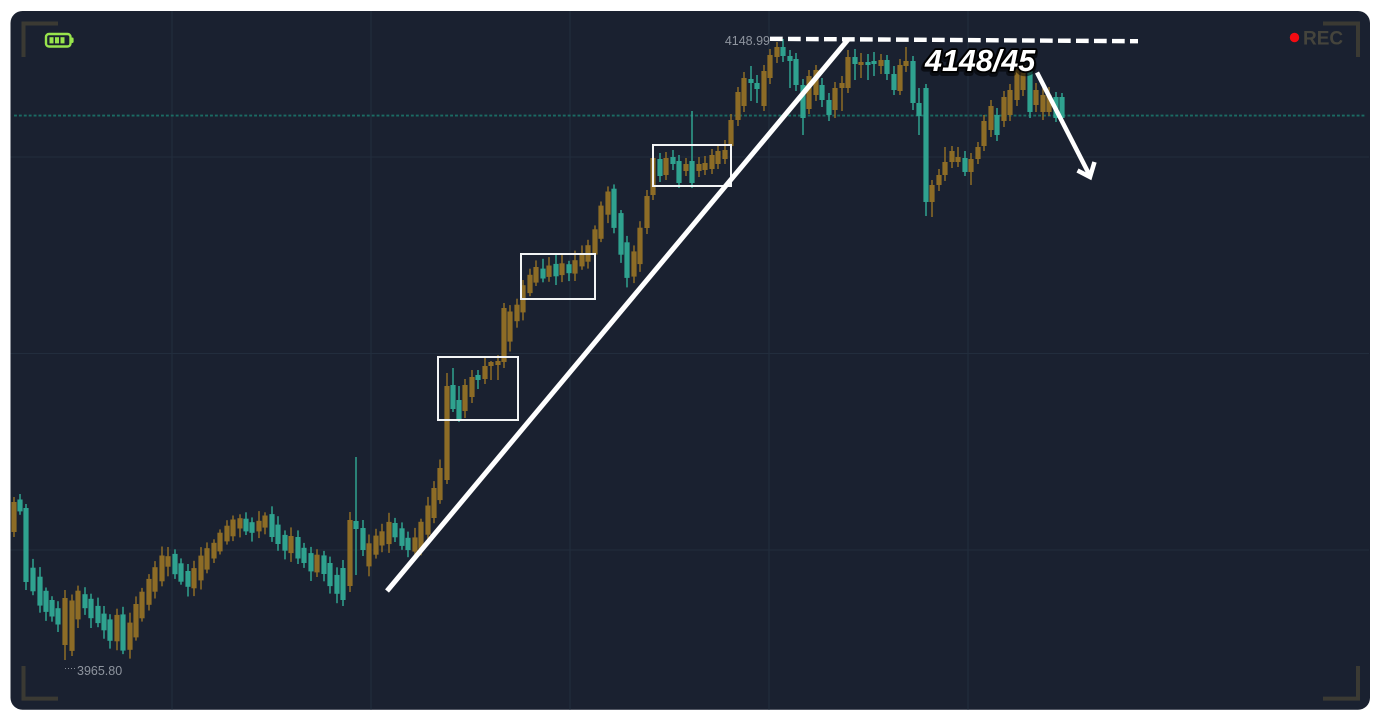 This screenshot has height=722, width=1381. Describe the element at coordinates (1323, 39) in the screenshot. I see `svg-text: REC` at that location.